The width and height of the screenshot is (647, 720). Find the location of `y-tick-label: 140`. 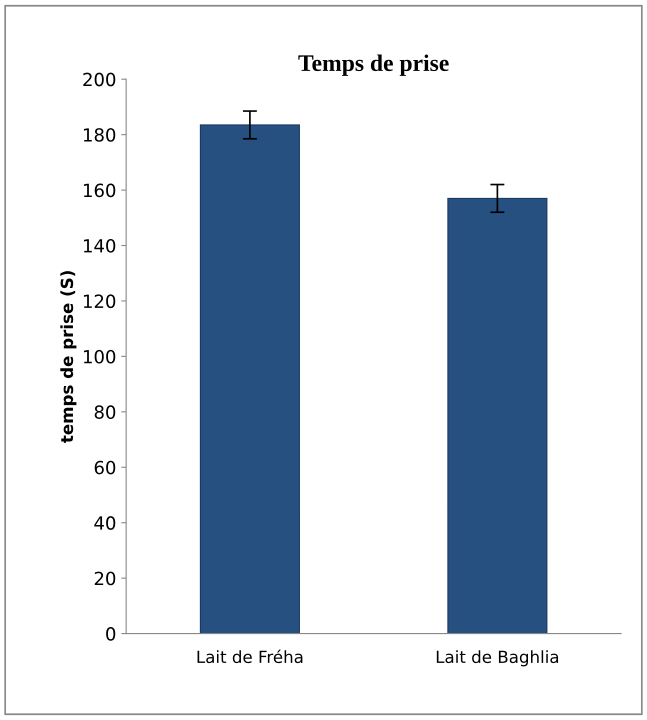

y-tick-label: 140 is located at coordinates (100, 245).